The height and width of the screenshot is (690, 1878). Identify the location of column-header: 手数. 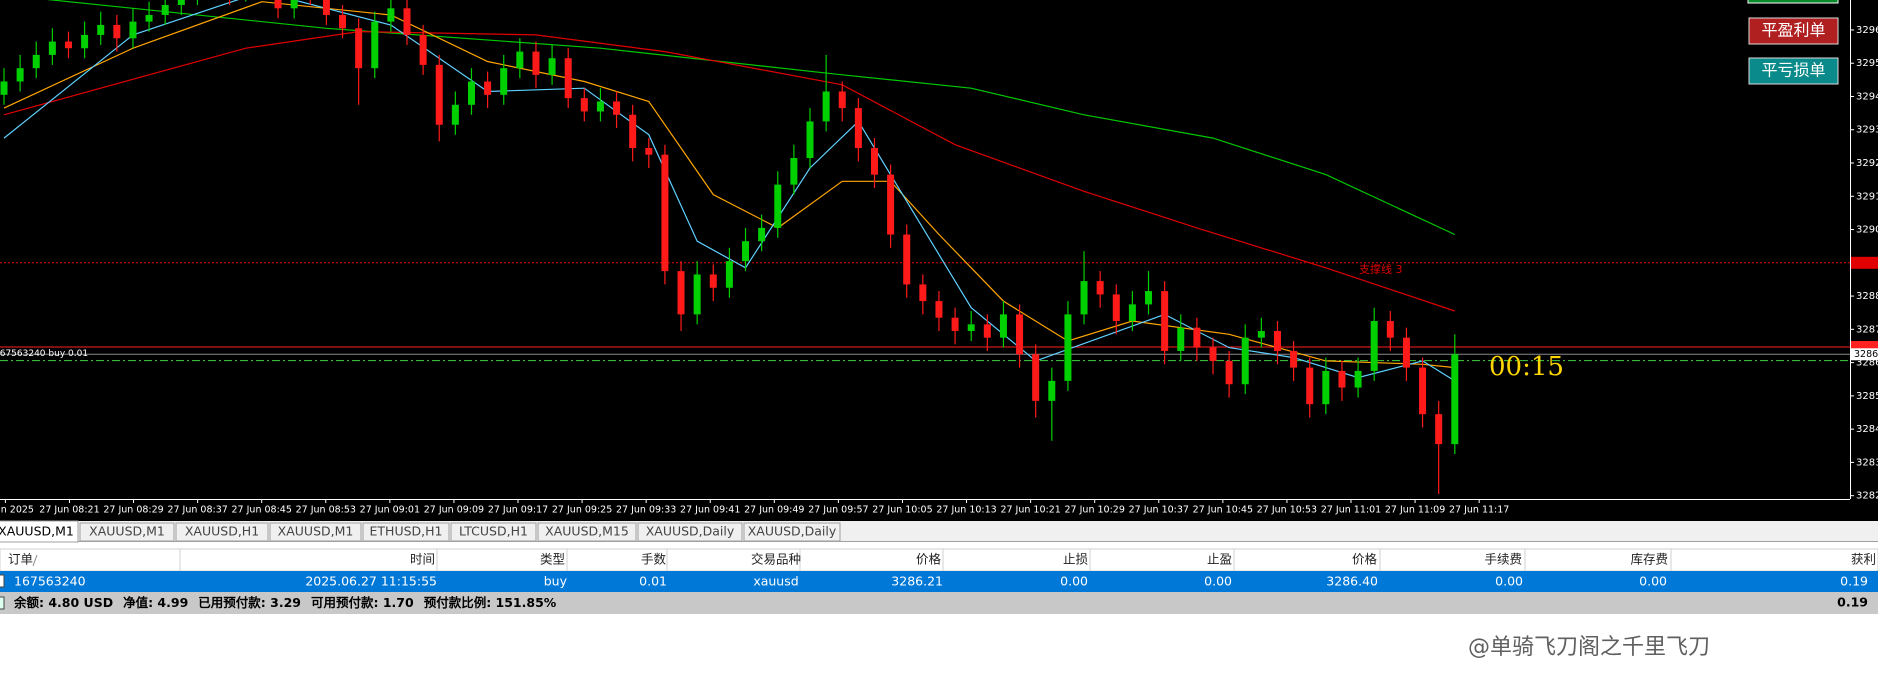
(654, 559).